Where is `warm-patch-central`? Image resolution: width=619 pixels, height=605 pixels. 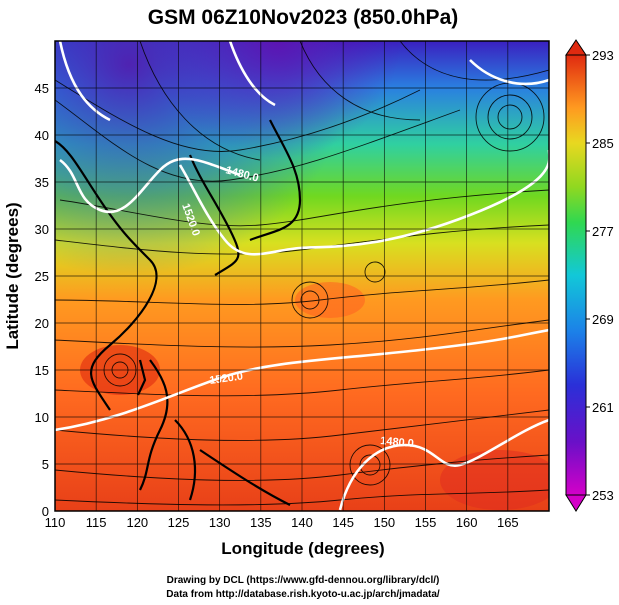 warm-patch-central is located at coordinates (330, 300).